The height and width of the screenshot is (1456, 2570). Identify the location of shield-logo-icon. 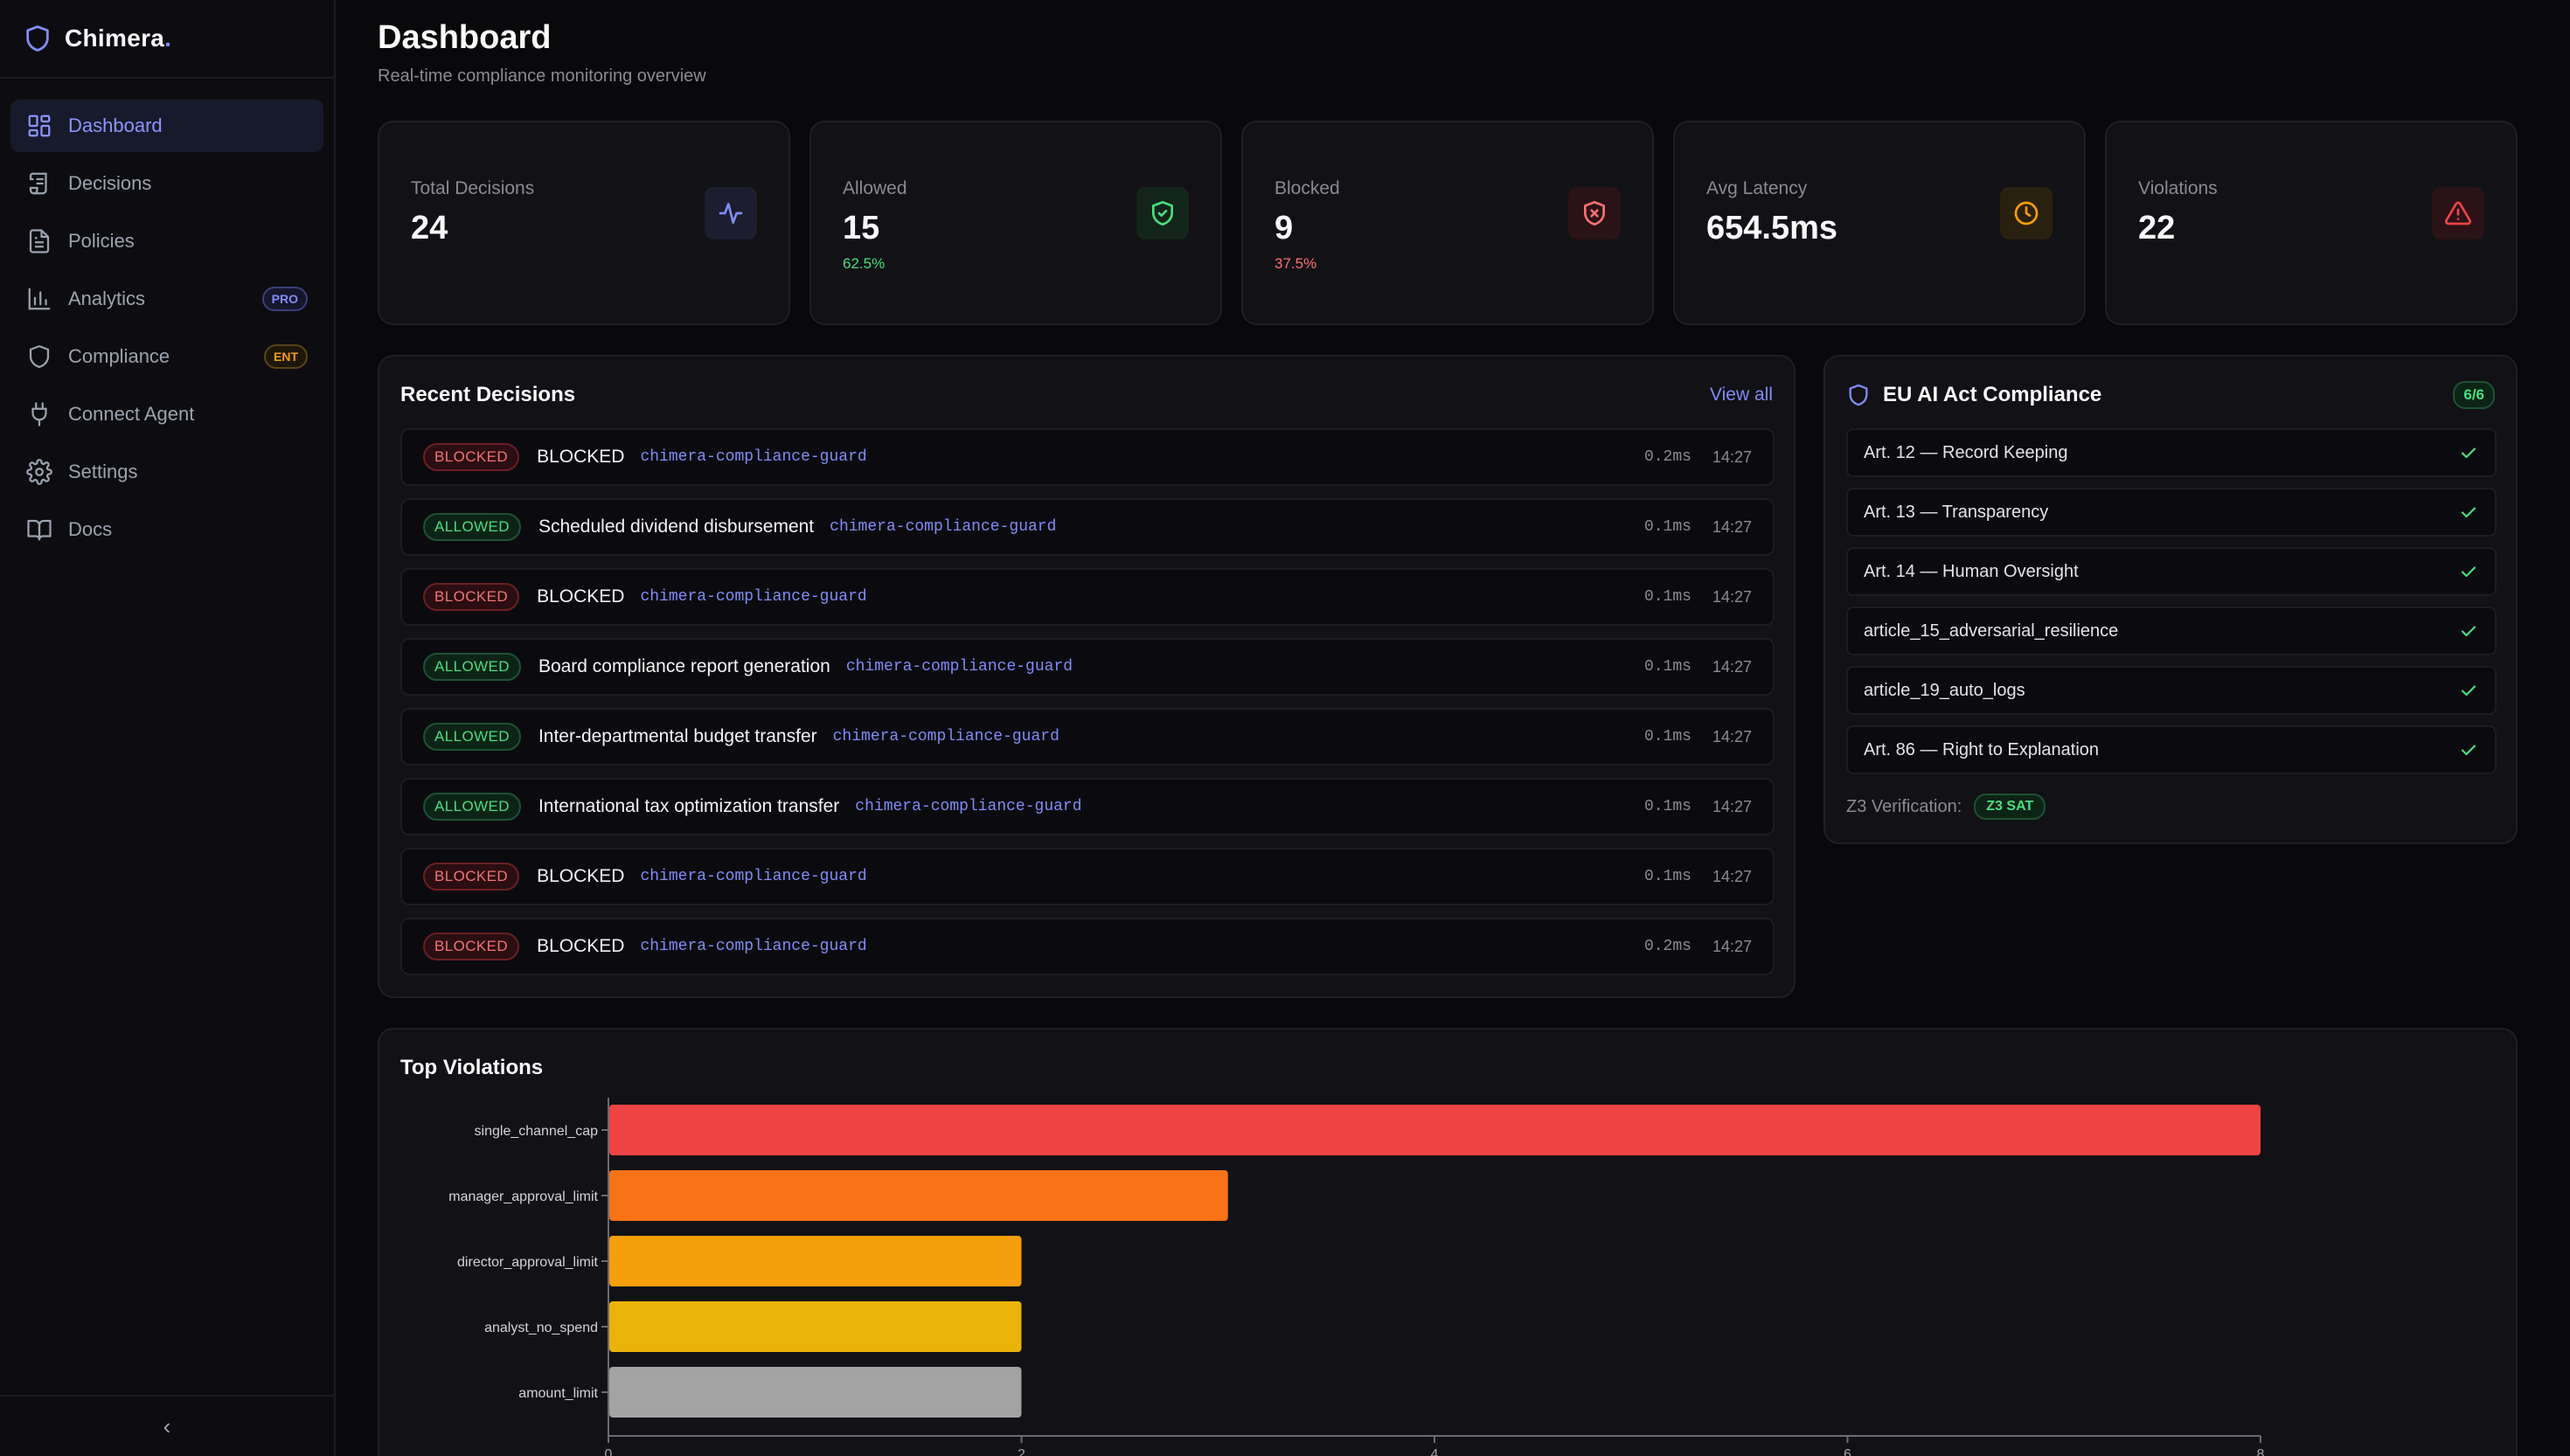
(37, 38).